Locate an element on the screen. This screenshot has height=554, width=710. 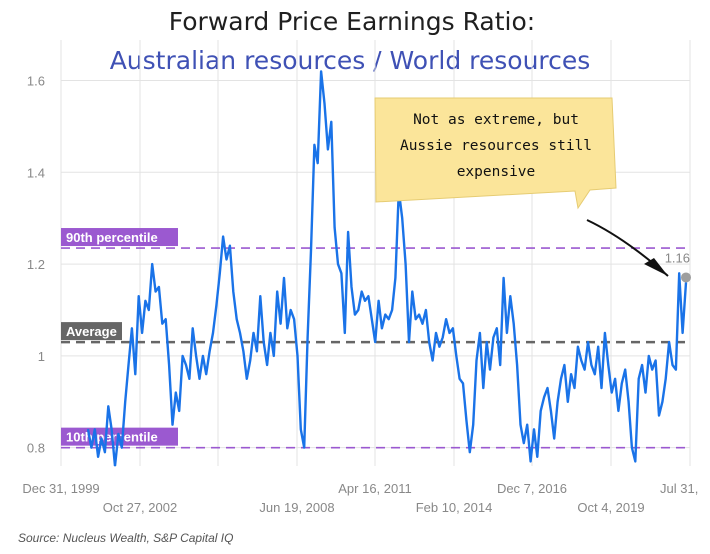
y-tick-label-0: 0.8 is located at coordinates (36, 448).